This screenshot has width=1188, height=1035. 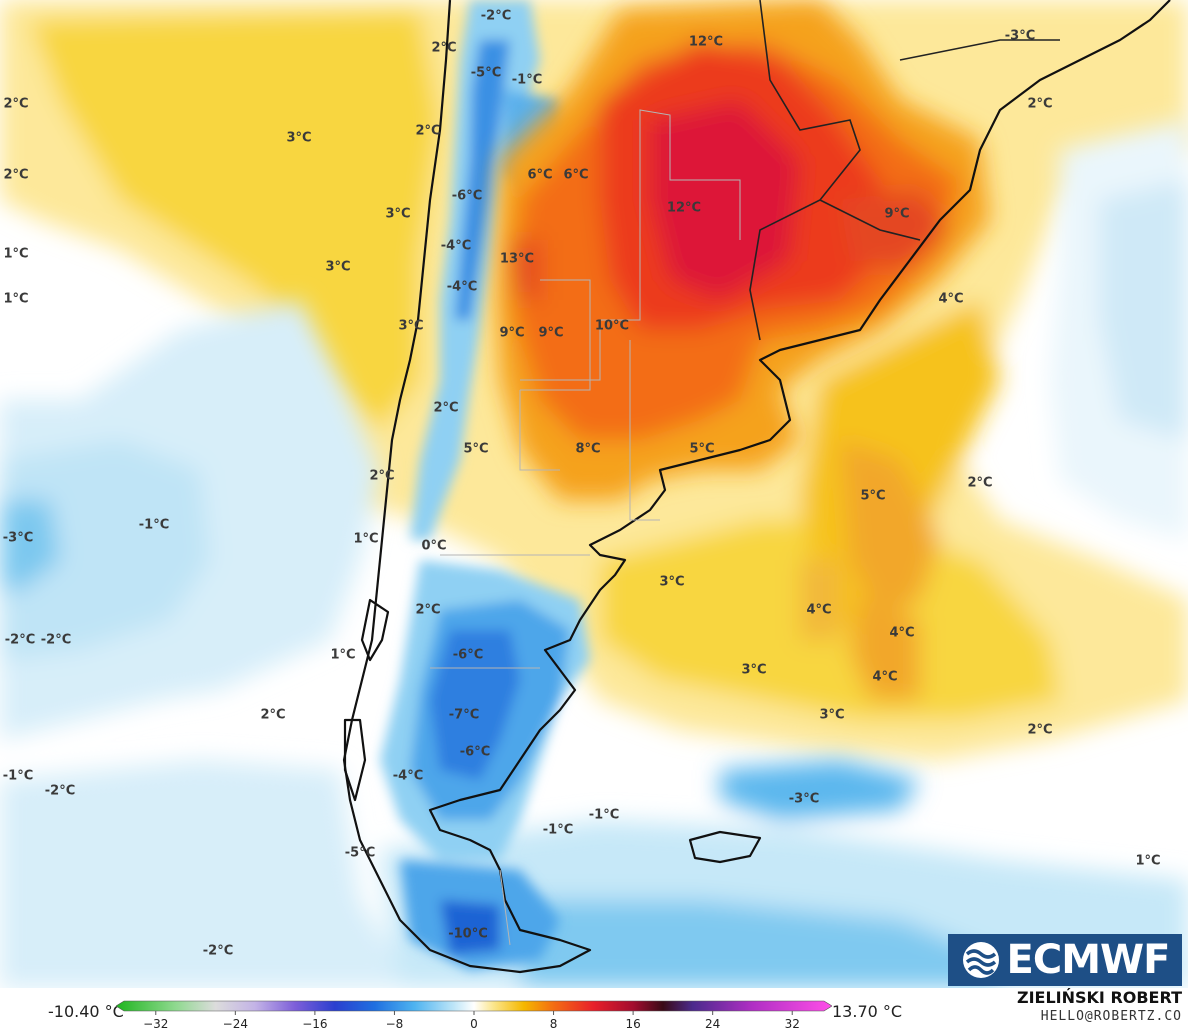 I want to click on ecmwf-logo-text: ECMWF, so click(x=1088, y=960).